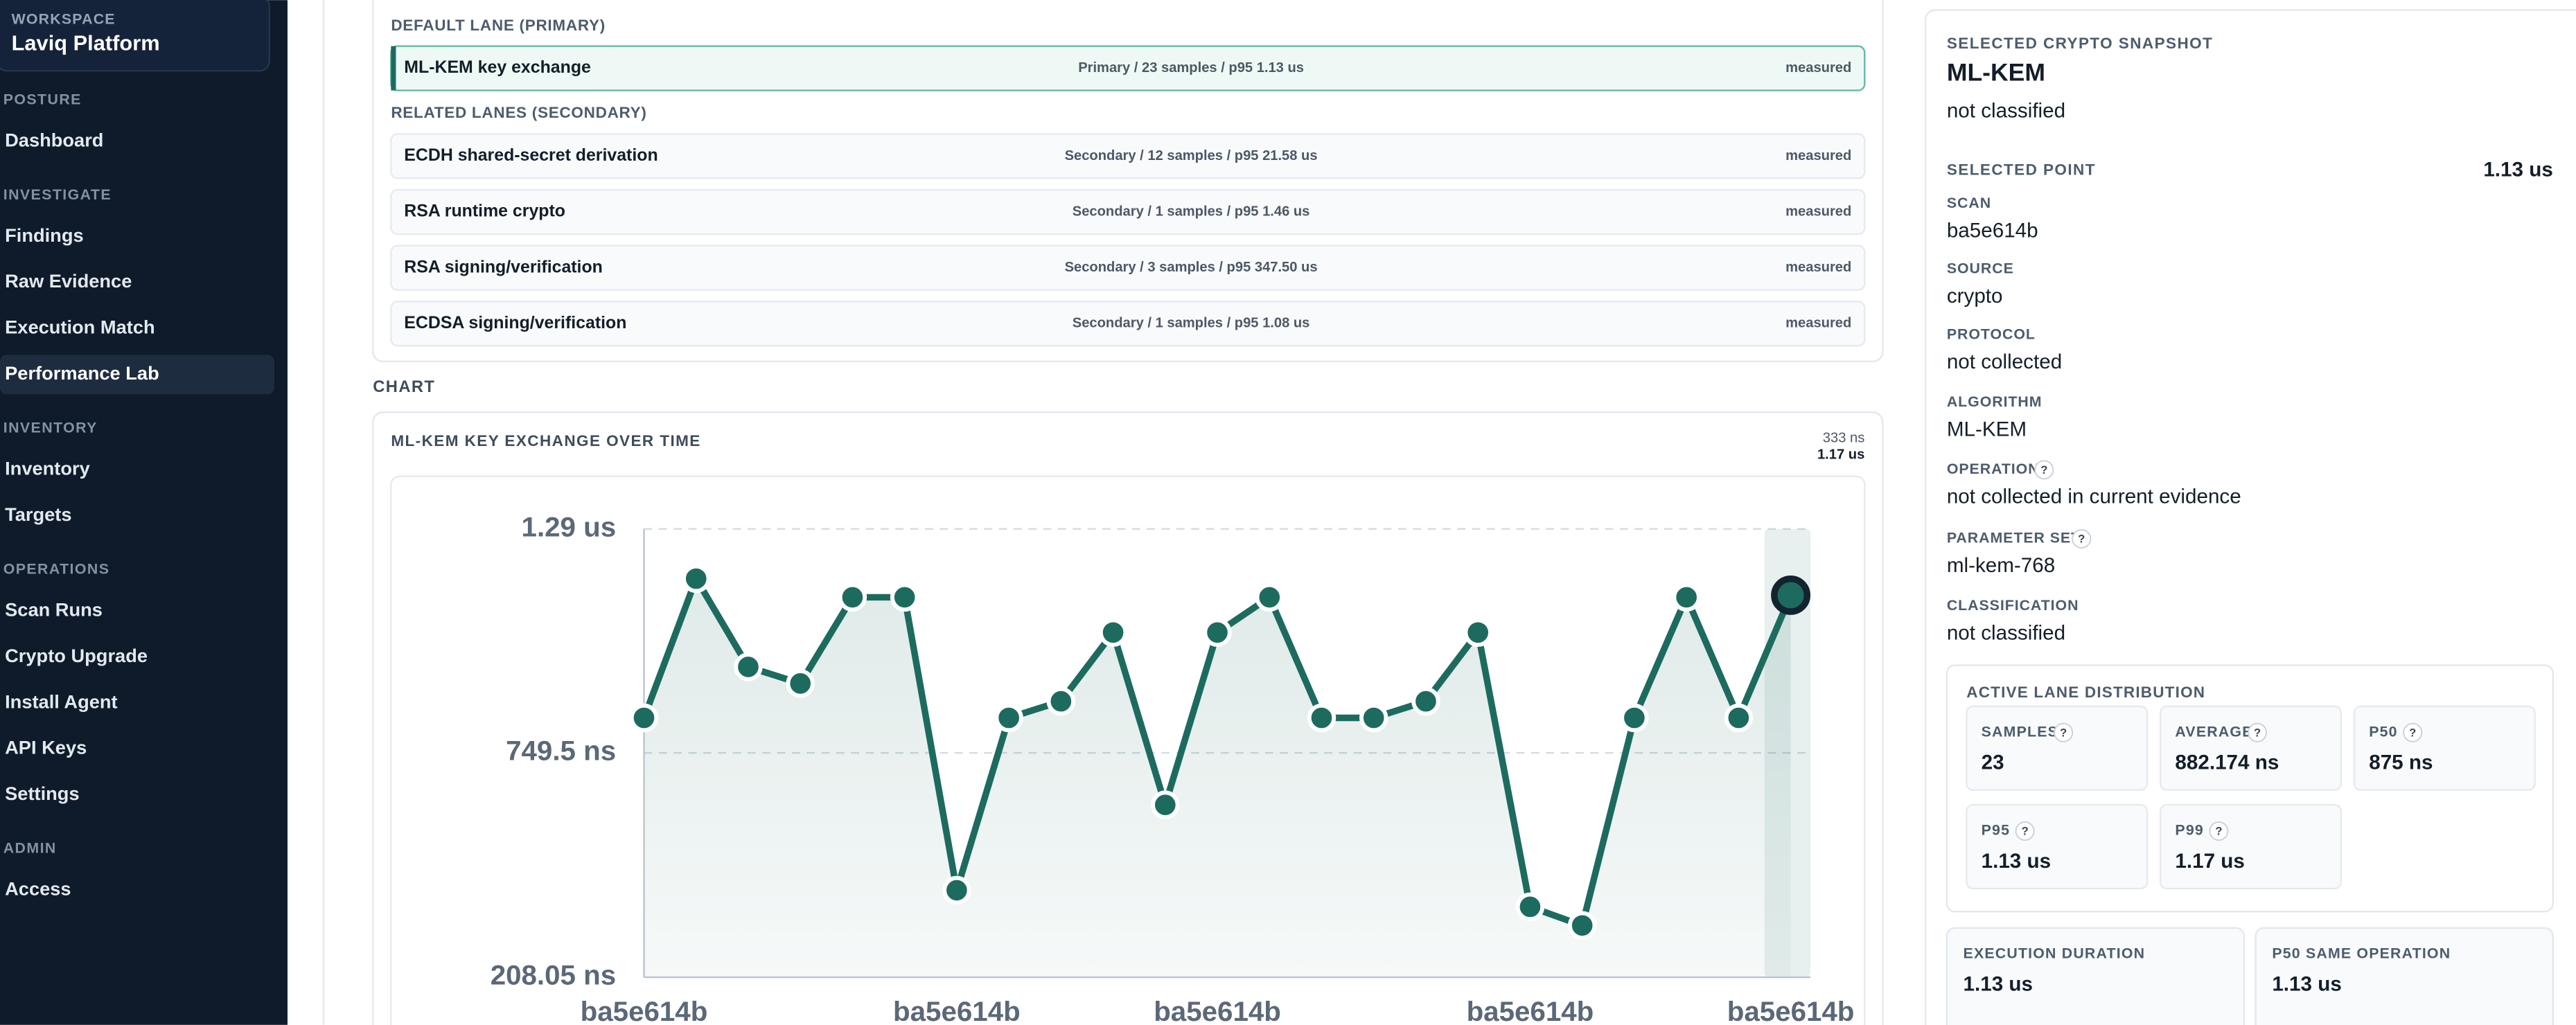  Describe the element at coordinates (54, 139) in the screenshot. I see `nav-item: Dashboard` at that location.